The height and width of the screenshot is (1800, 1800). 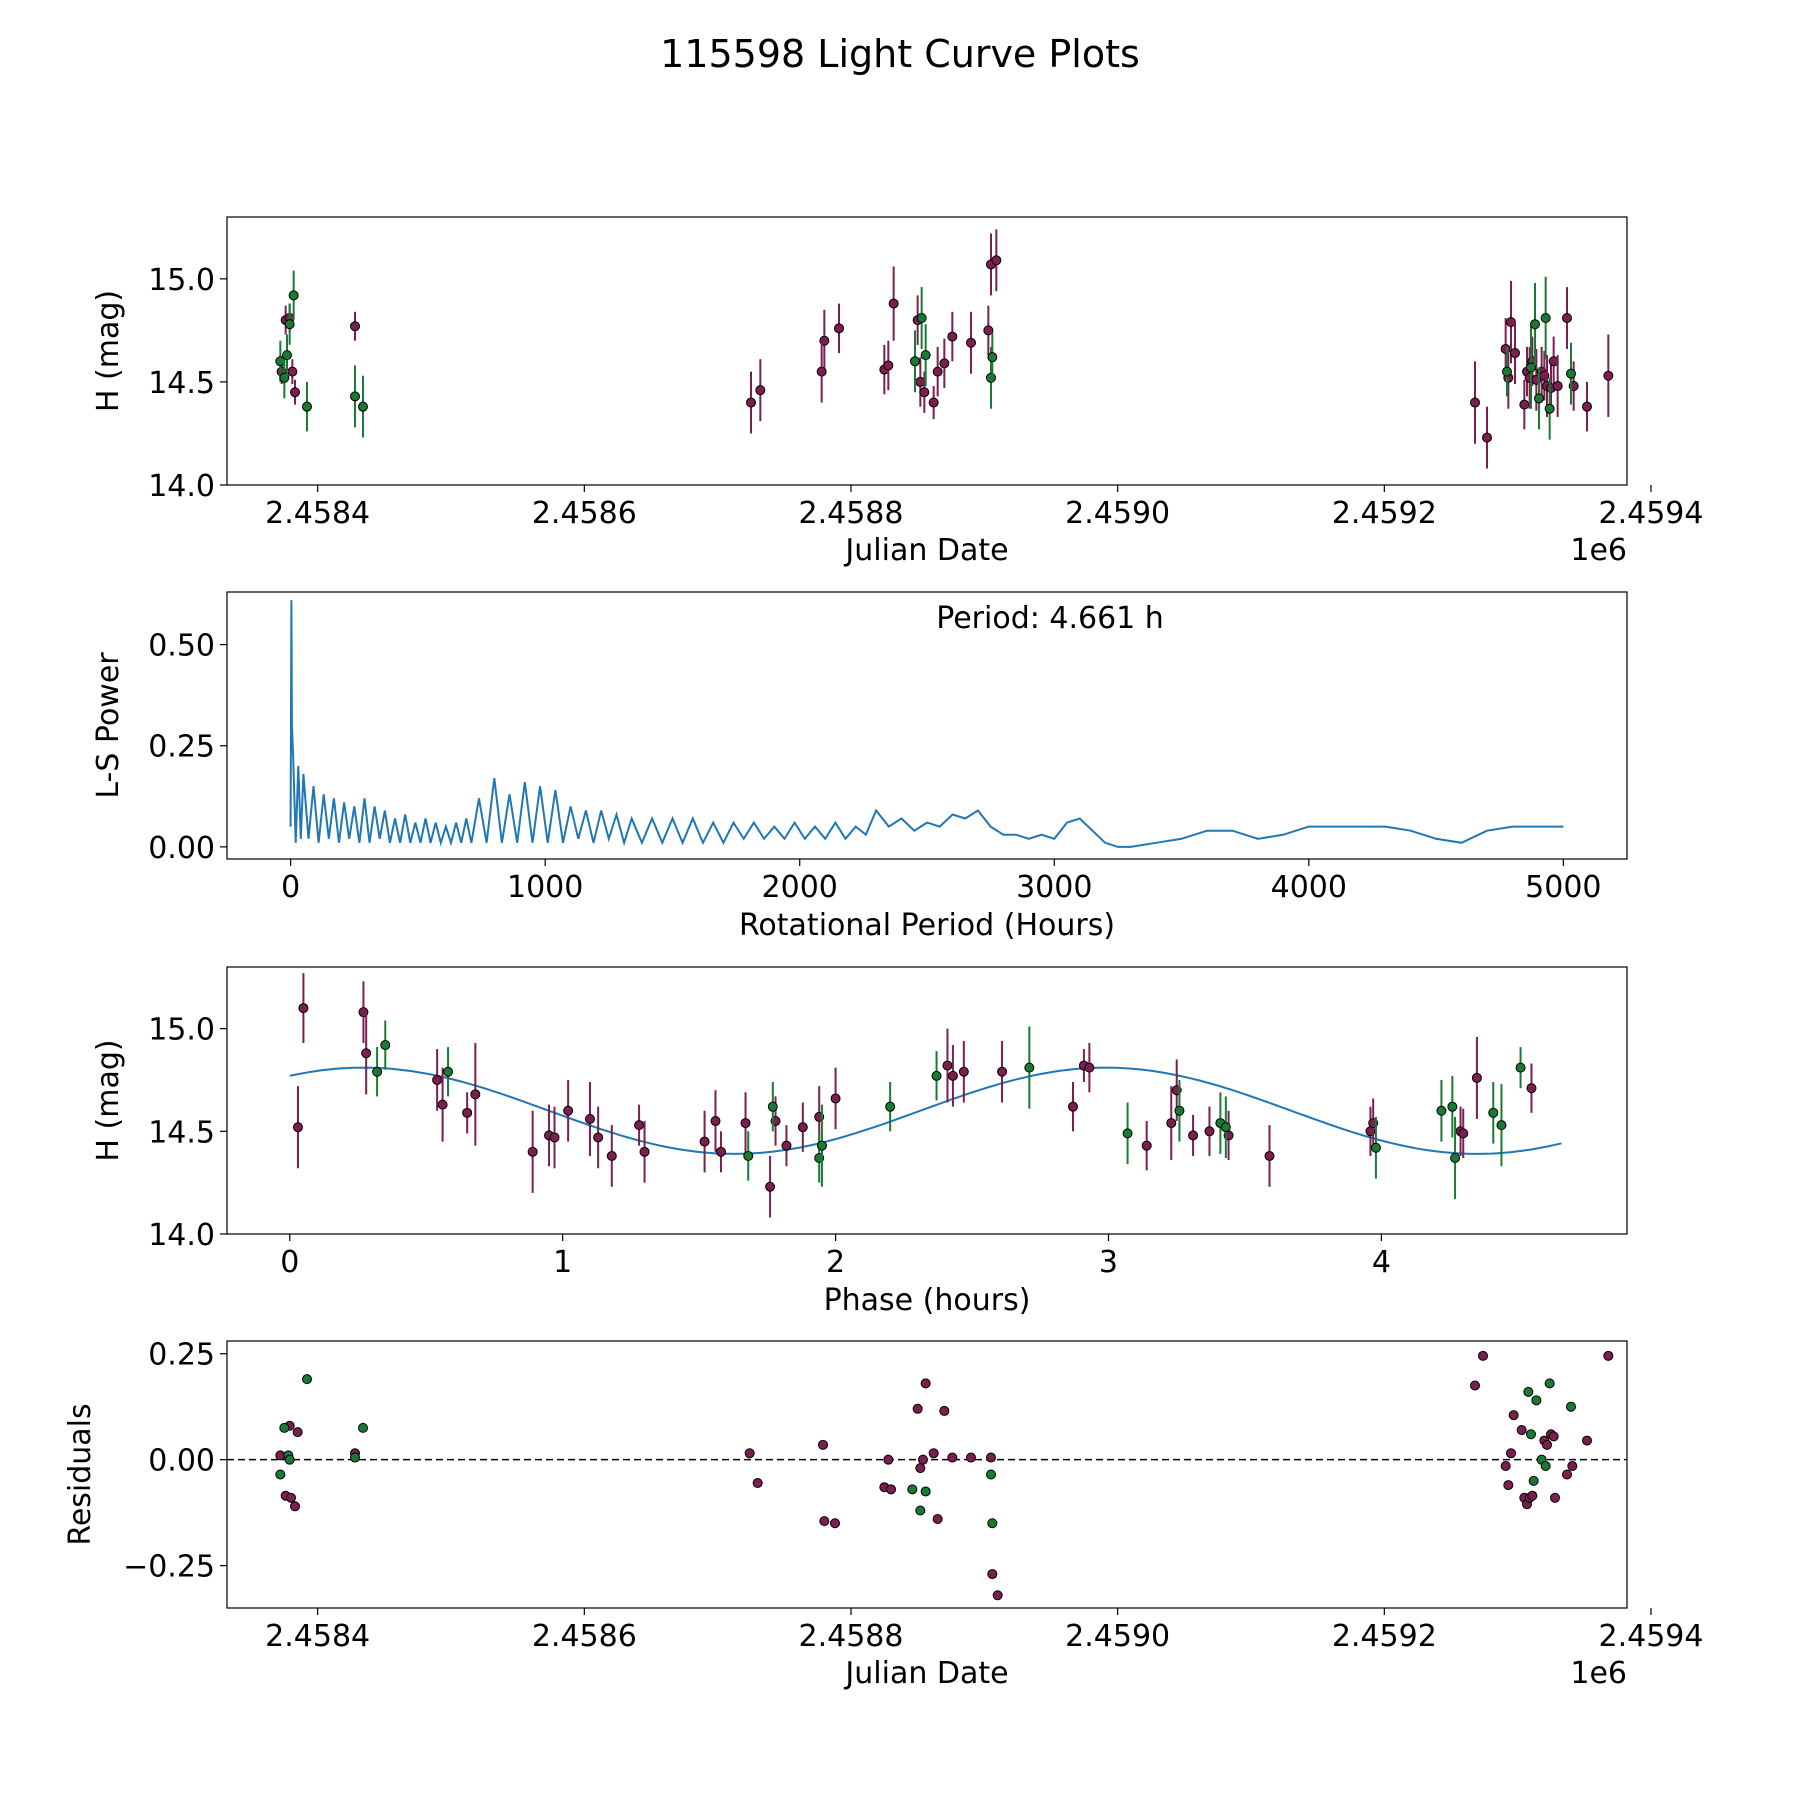 What do you see at coordinates (108, 1100) in the screenshot?
I see `y-axis-label: H (mag)` at bounding box center [108, 1100].